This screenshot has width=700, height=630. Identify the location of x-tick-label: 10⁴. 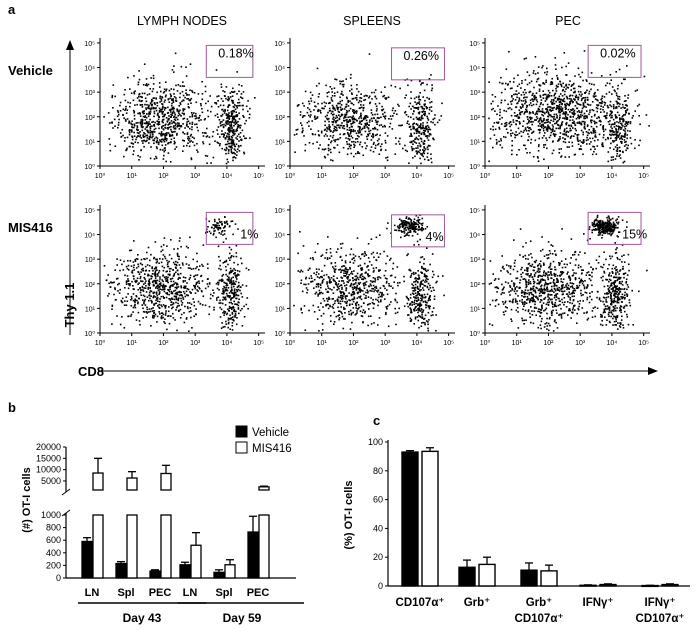
(227, 343).